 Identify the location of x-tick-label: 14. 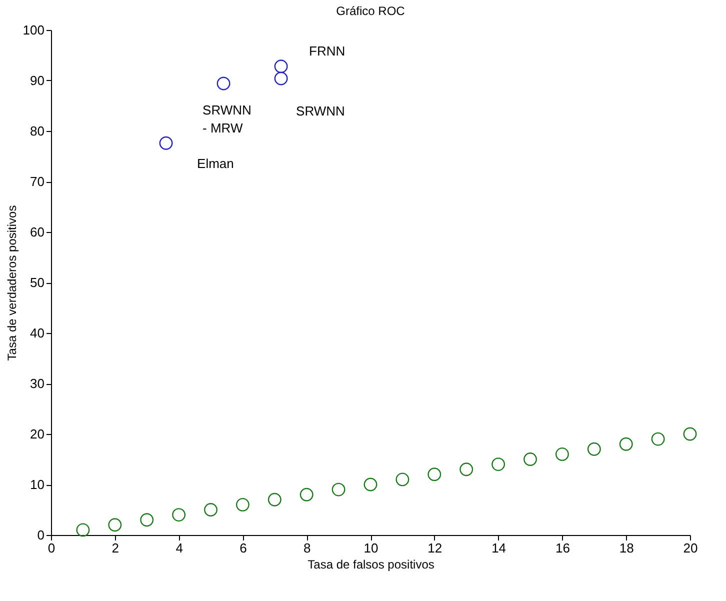
(499, 548).